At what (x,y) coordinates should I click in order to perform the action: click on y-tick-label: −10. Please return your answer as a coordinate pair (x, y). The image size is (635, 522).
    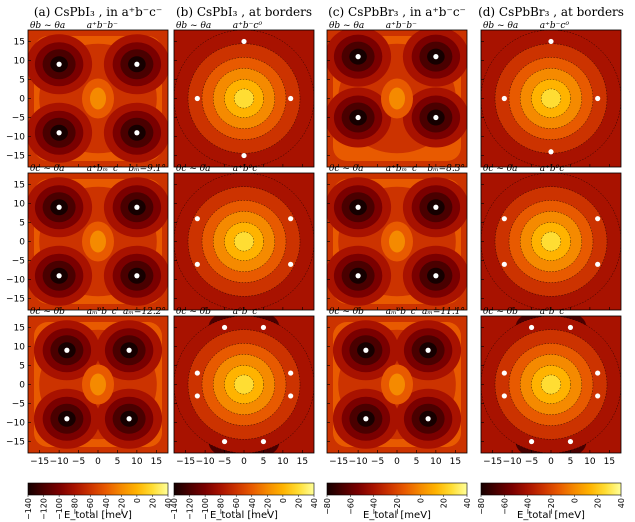
    Looking at the image, I should click on (15, 424).